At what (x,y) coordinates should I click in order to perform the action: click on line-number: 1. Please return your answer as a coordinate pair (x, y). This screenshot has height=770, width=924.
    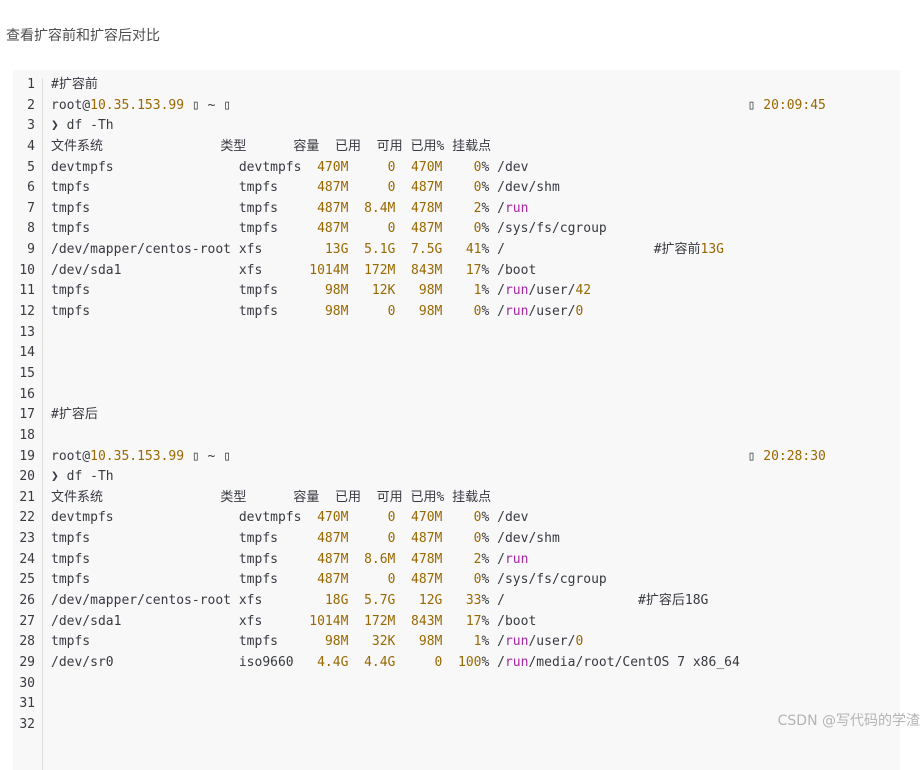
    Looking at the image, I should click on (31, 84).